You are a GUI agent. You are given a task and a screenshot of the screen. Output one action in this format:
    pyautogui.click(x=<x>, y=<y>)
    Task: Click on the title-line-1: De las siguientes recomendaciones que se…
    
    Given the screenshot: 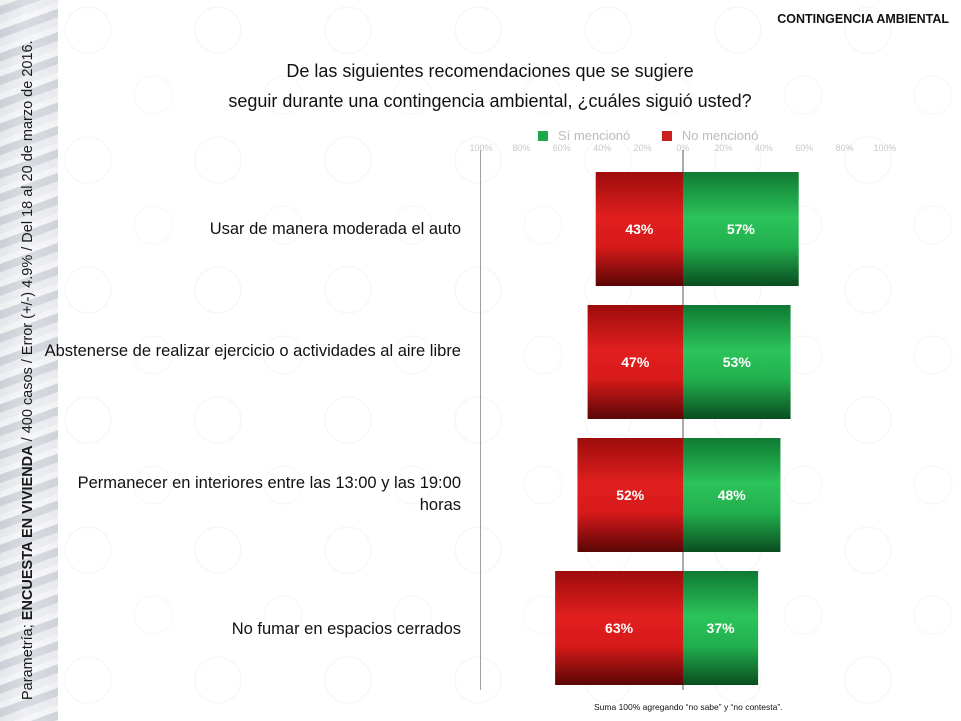 What is the action you would take?
    pyautogui.click(x=490, y=71)
    